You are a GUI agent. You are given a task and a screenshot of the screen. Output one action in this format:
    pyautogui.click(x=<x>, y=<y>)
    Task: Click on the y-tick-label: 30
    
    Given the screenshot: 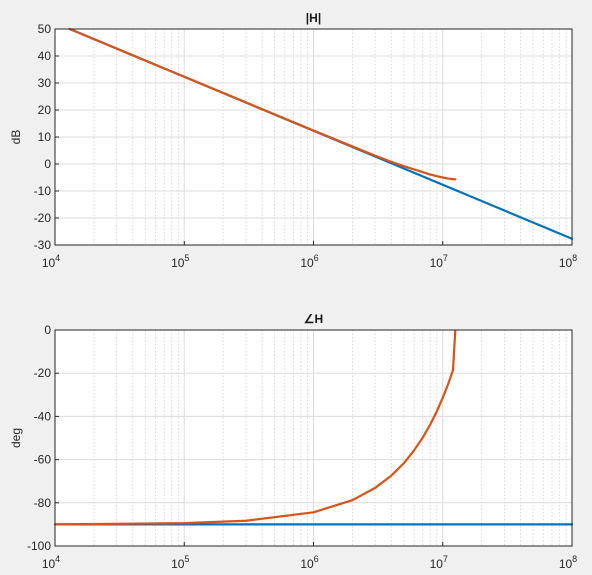 What is the action you would take?
    pyautogui.click(x=45, y=83)
    